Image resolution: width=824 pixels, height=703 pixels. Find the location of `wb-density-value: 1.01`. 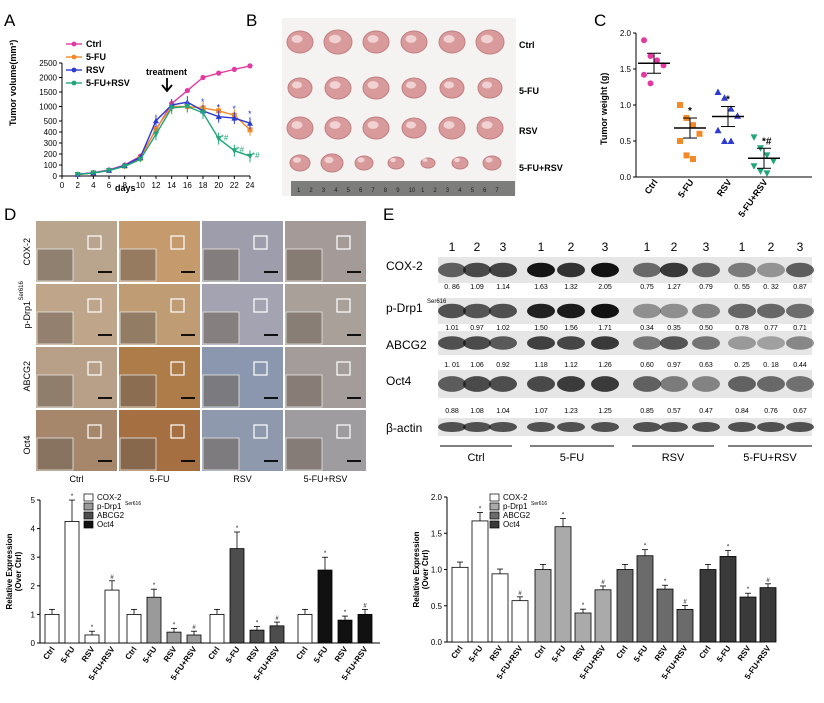

wb-density-value: 1.01 is located at coordinates (452, 328).